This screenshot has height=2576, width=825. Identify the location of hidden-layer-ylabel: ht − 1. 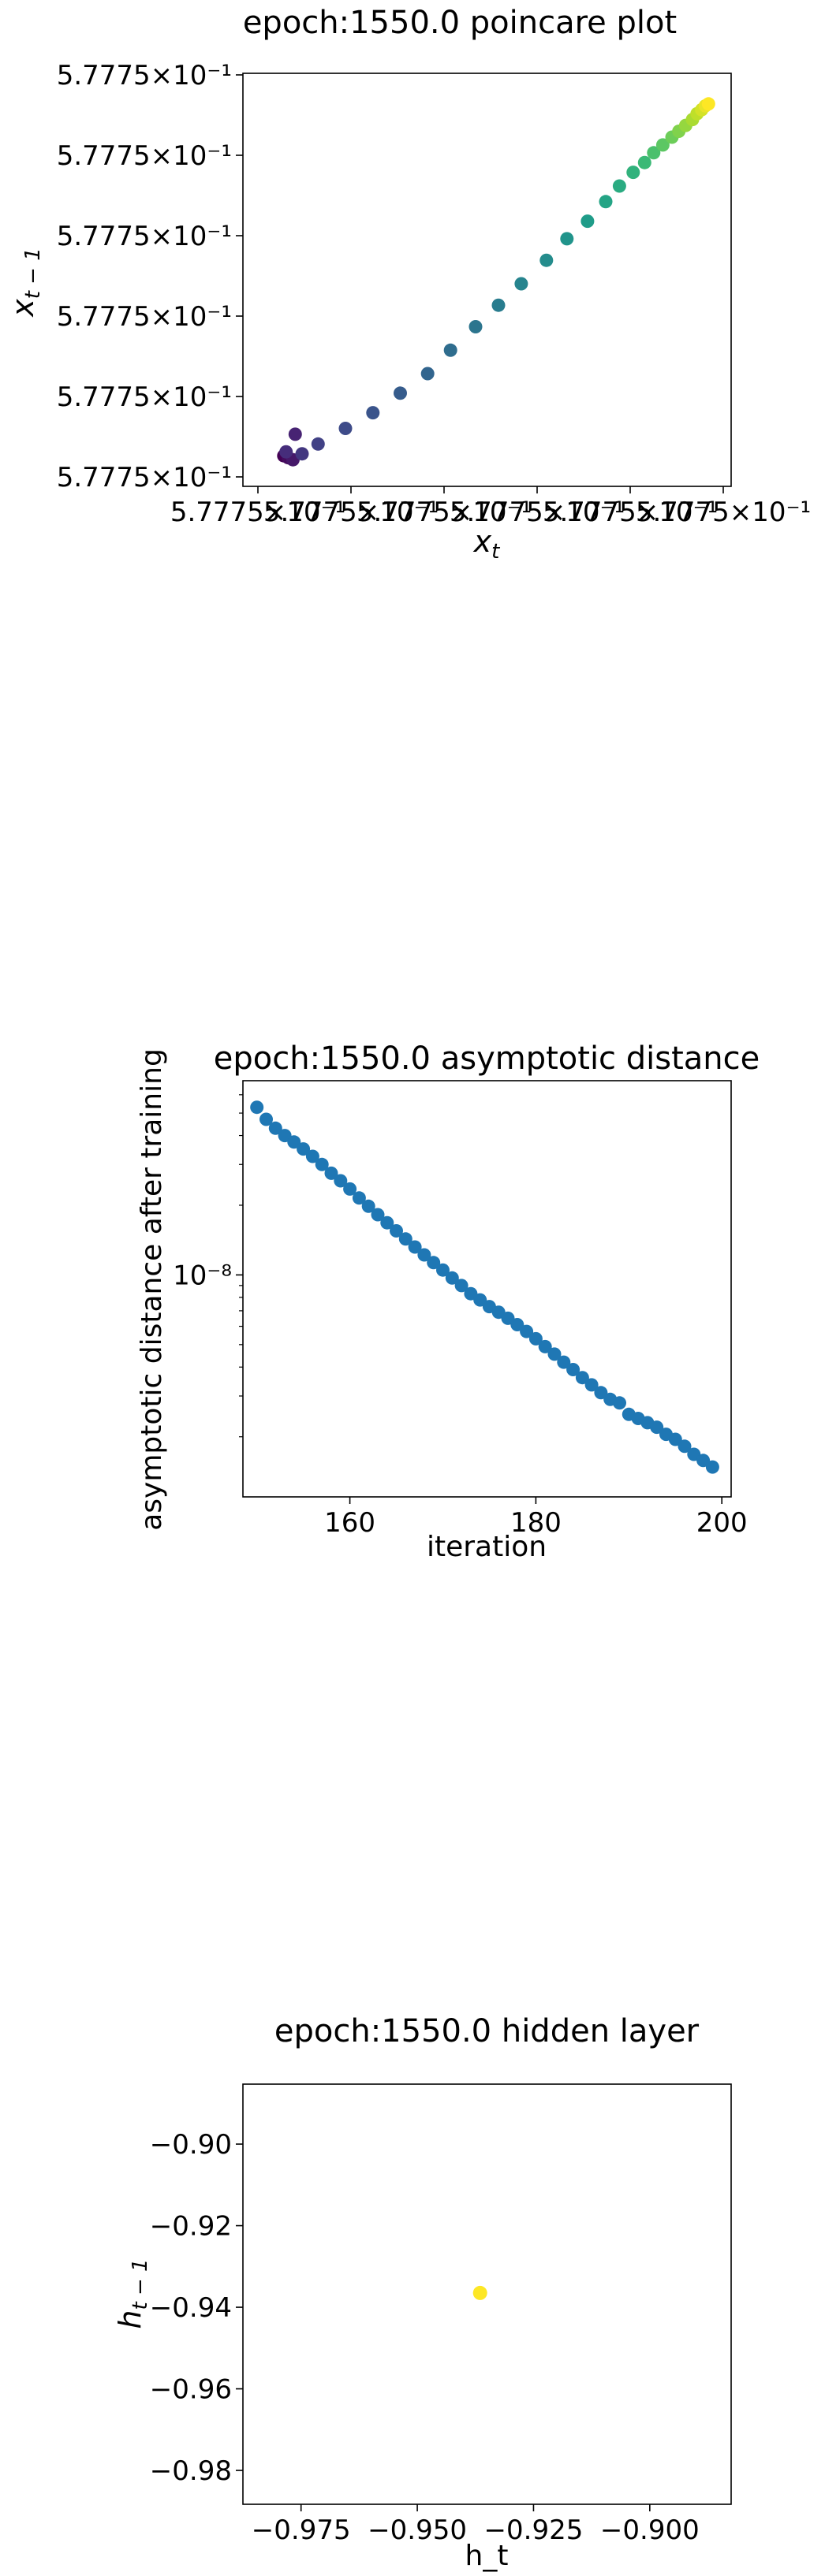
(132, 2293).